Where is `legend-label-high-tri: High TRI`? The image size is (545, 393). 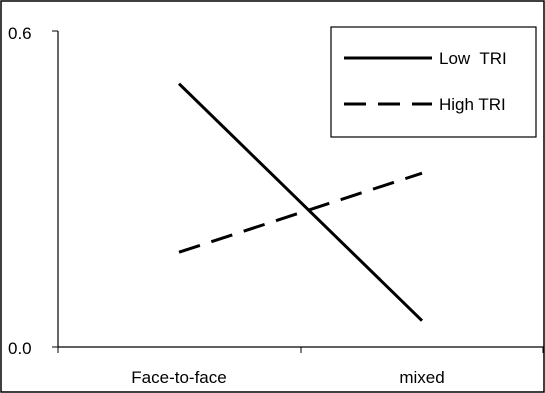
legend-label-high-tri: High TRI is located at coordinates (472, 104).